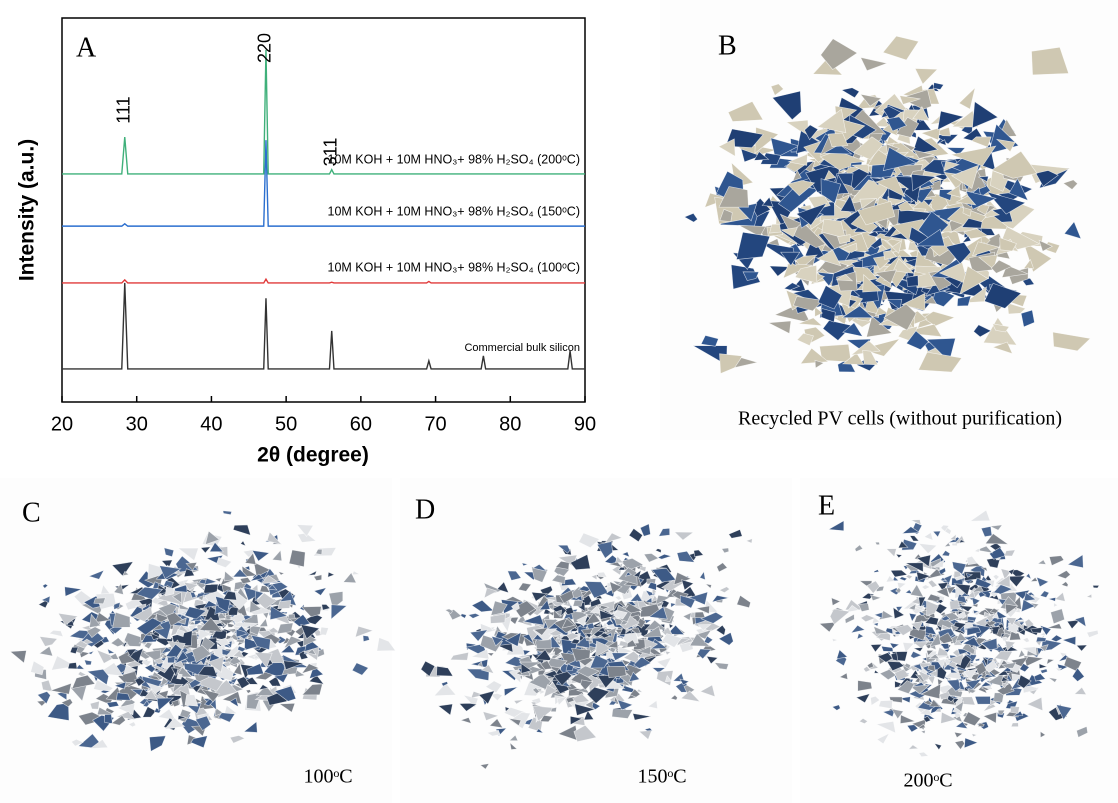  What do you see at coordinates (585, 424) in the screenshot?
I see `x-tick-label: 90` at bounding box center [585, 424].